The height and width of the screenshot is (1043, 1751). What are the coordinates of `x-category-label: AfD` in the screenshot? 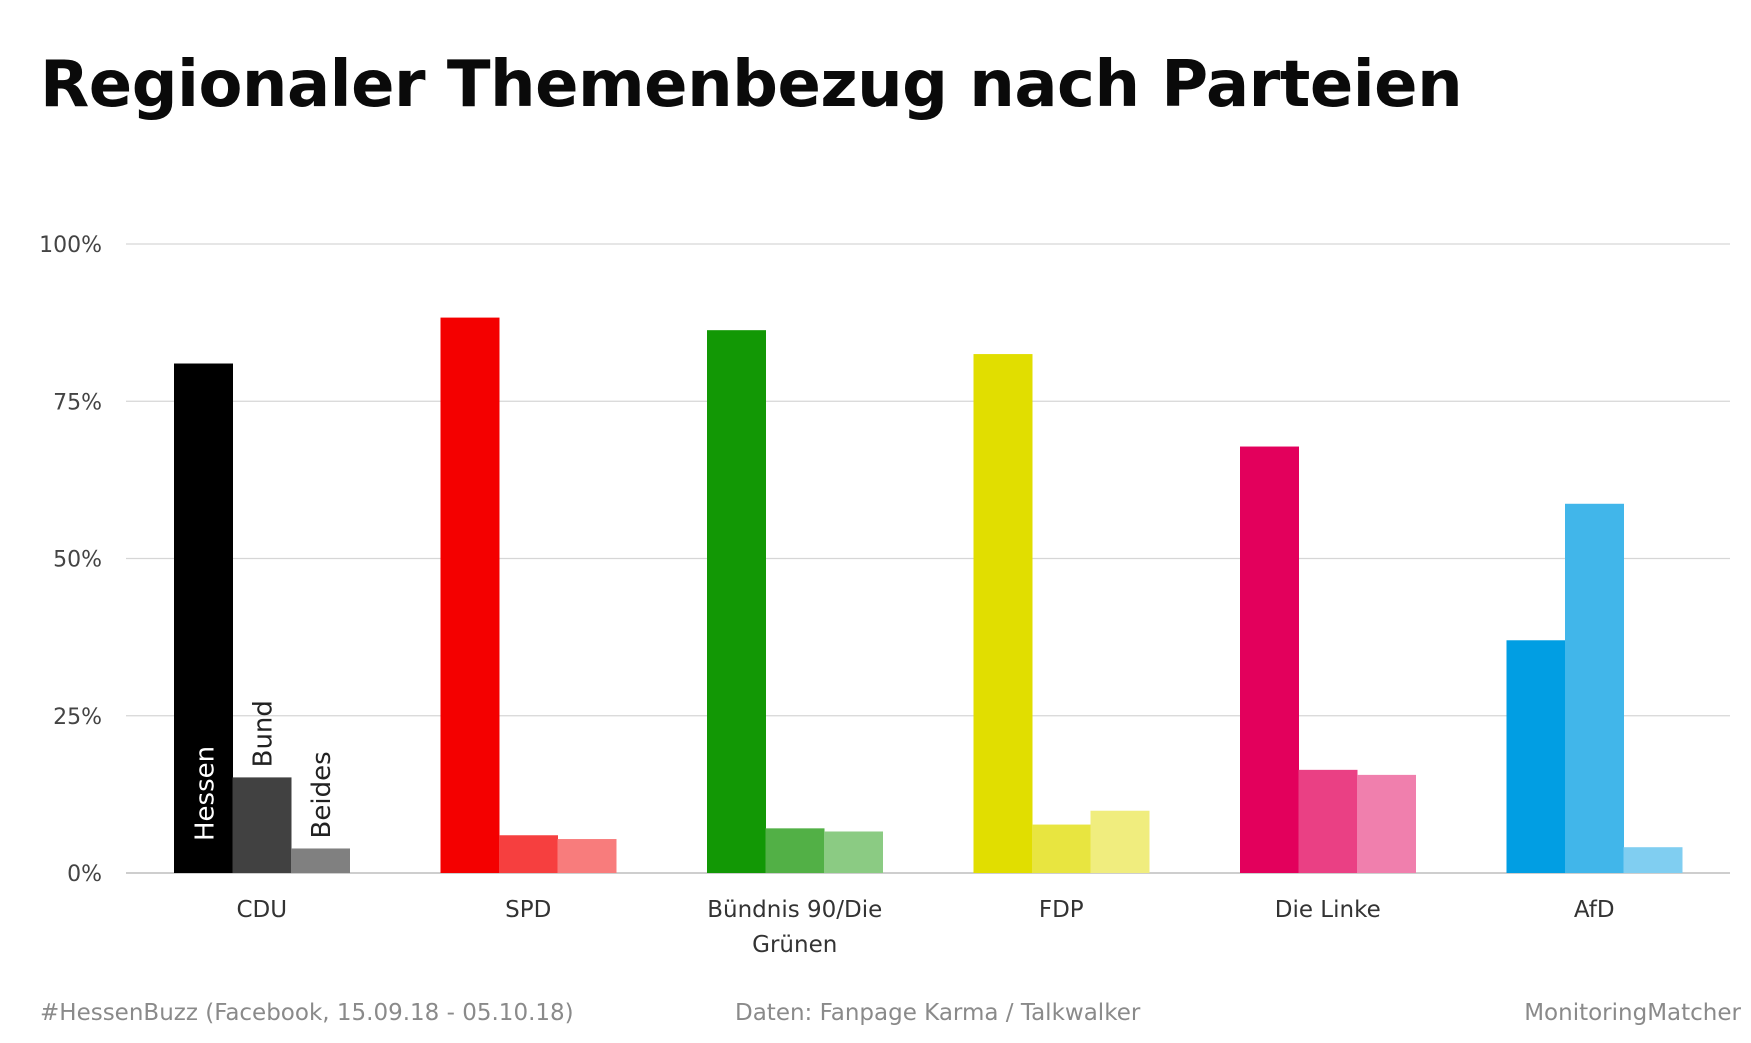 It's located at (1594, 910).